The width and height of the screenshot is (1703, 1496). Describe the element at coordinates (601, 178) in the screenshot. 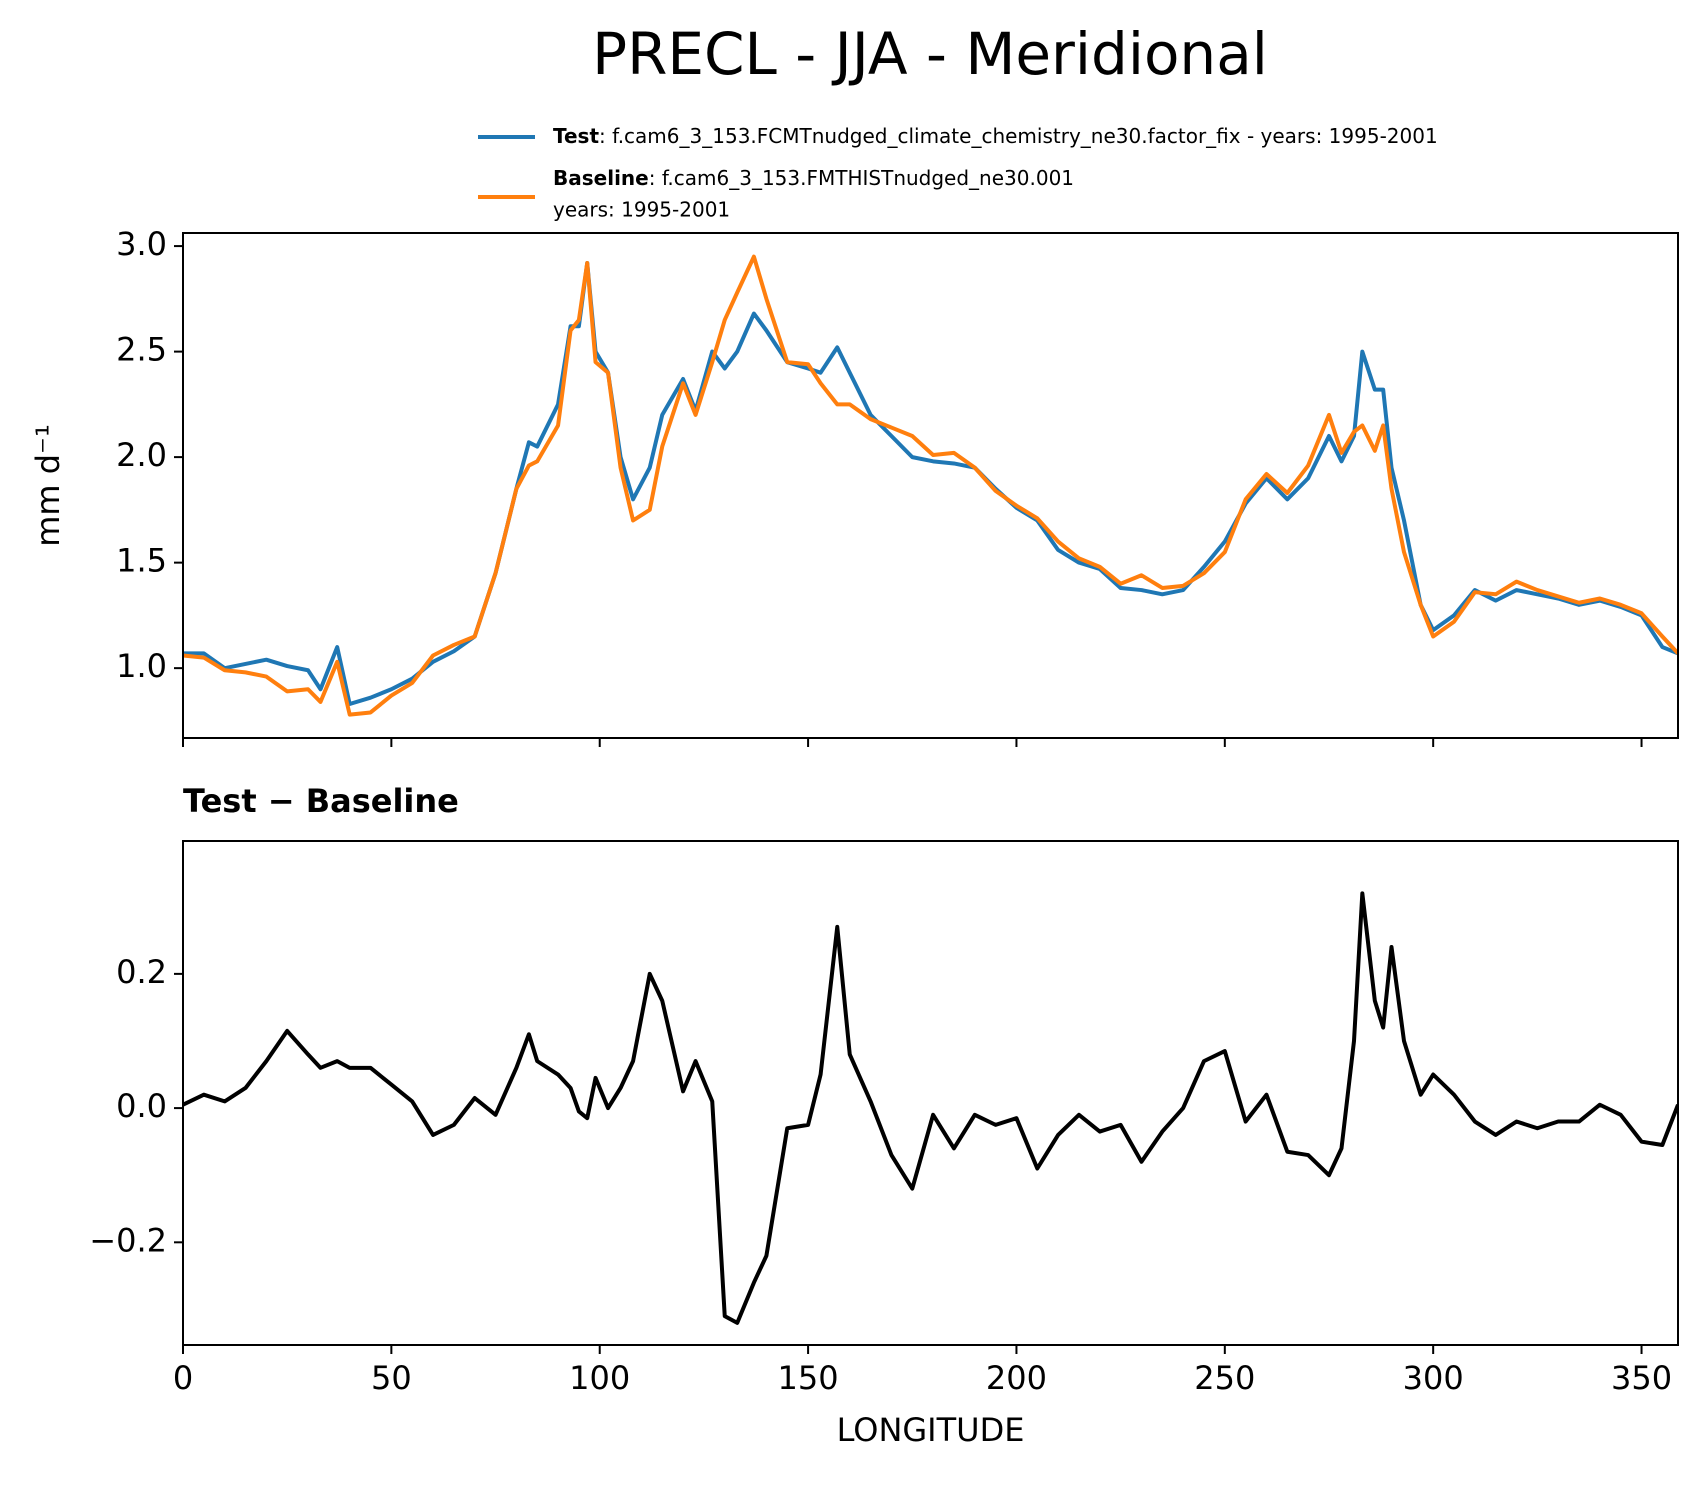

I see `legend-name: Baseline` at that location.